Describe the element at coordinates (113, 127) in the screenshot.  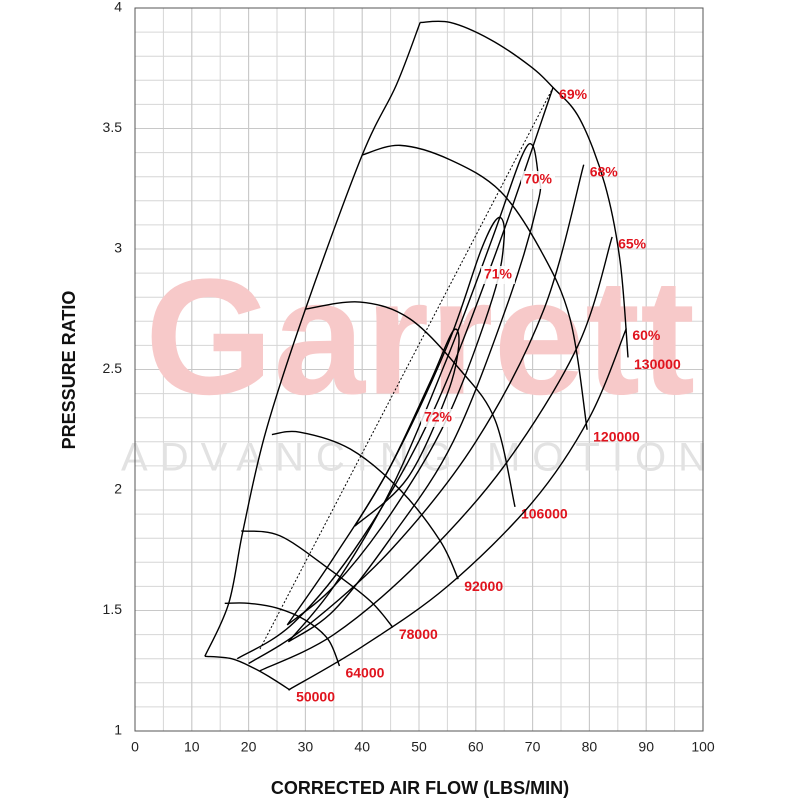
I see `y-tick-label: 3.5` at that location.